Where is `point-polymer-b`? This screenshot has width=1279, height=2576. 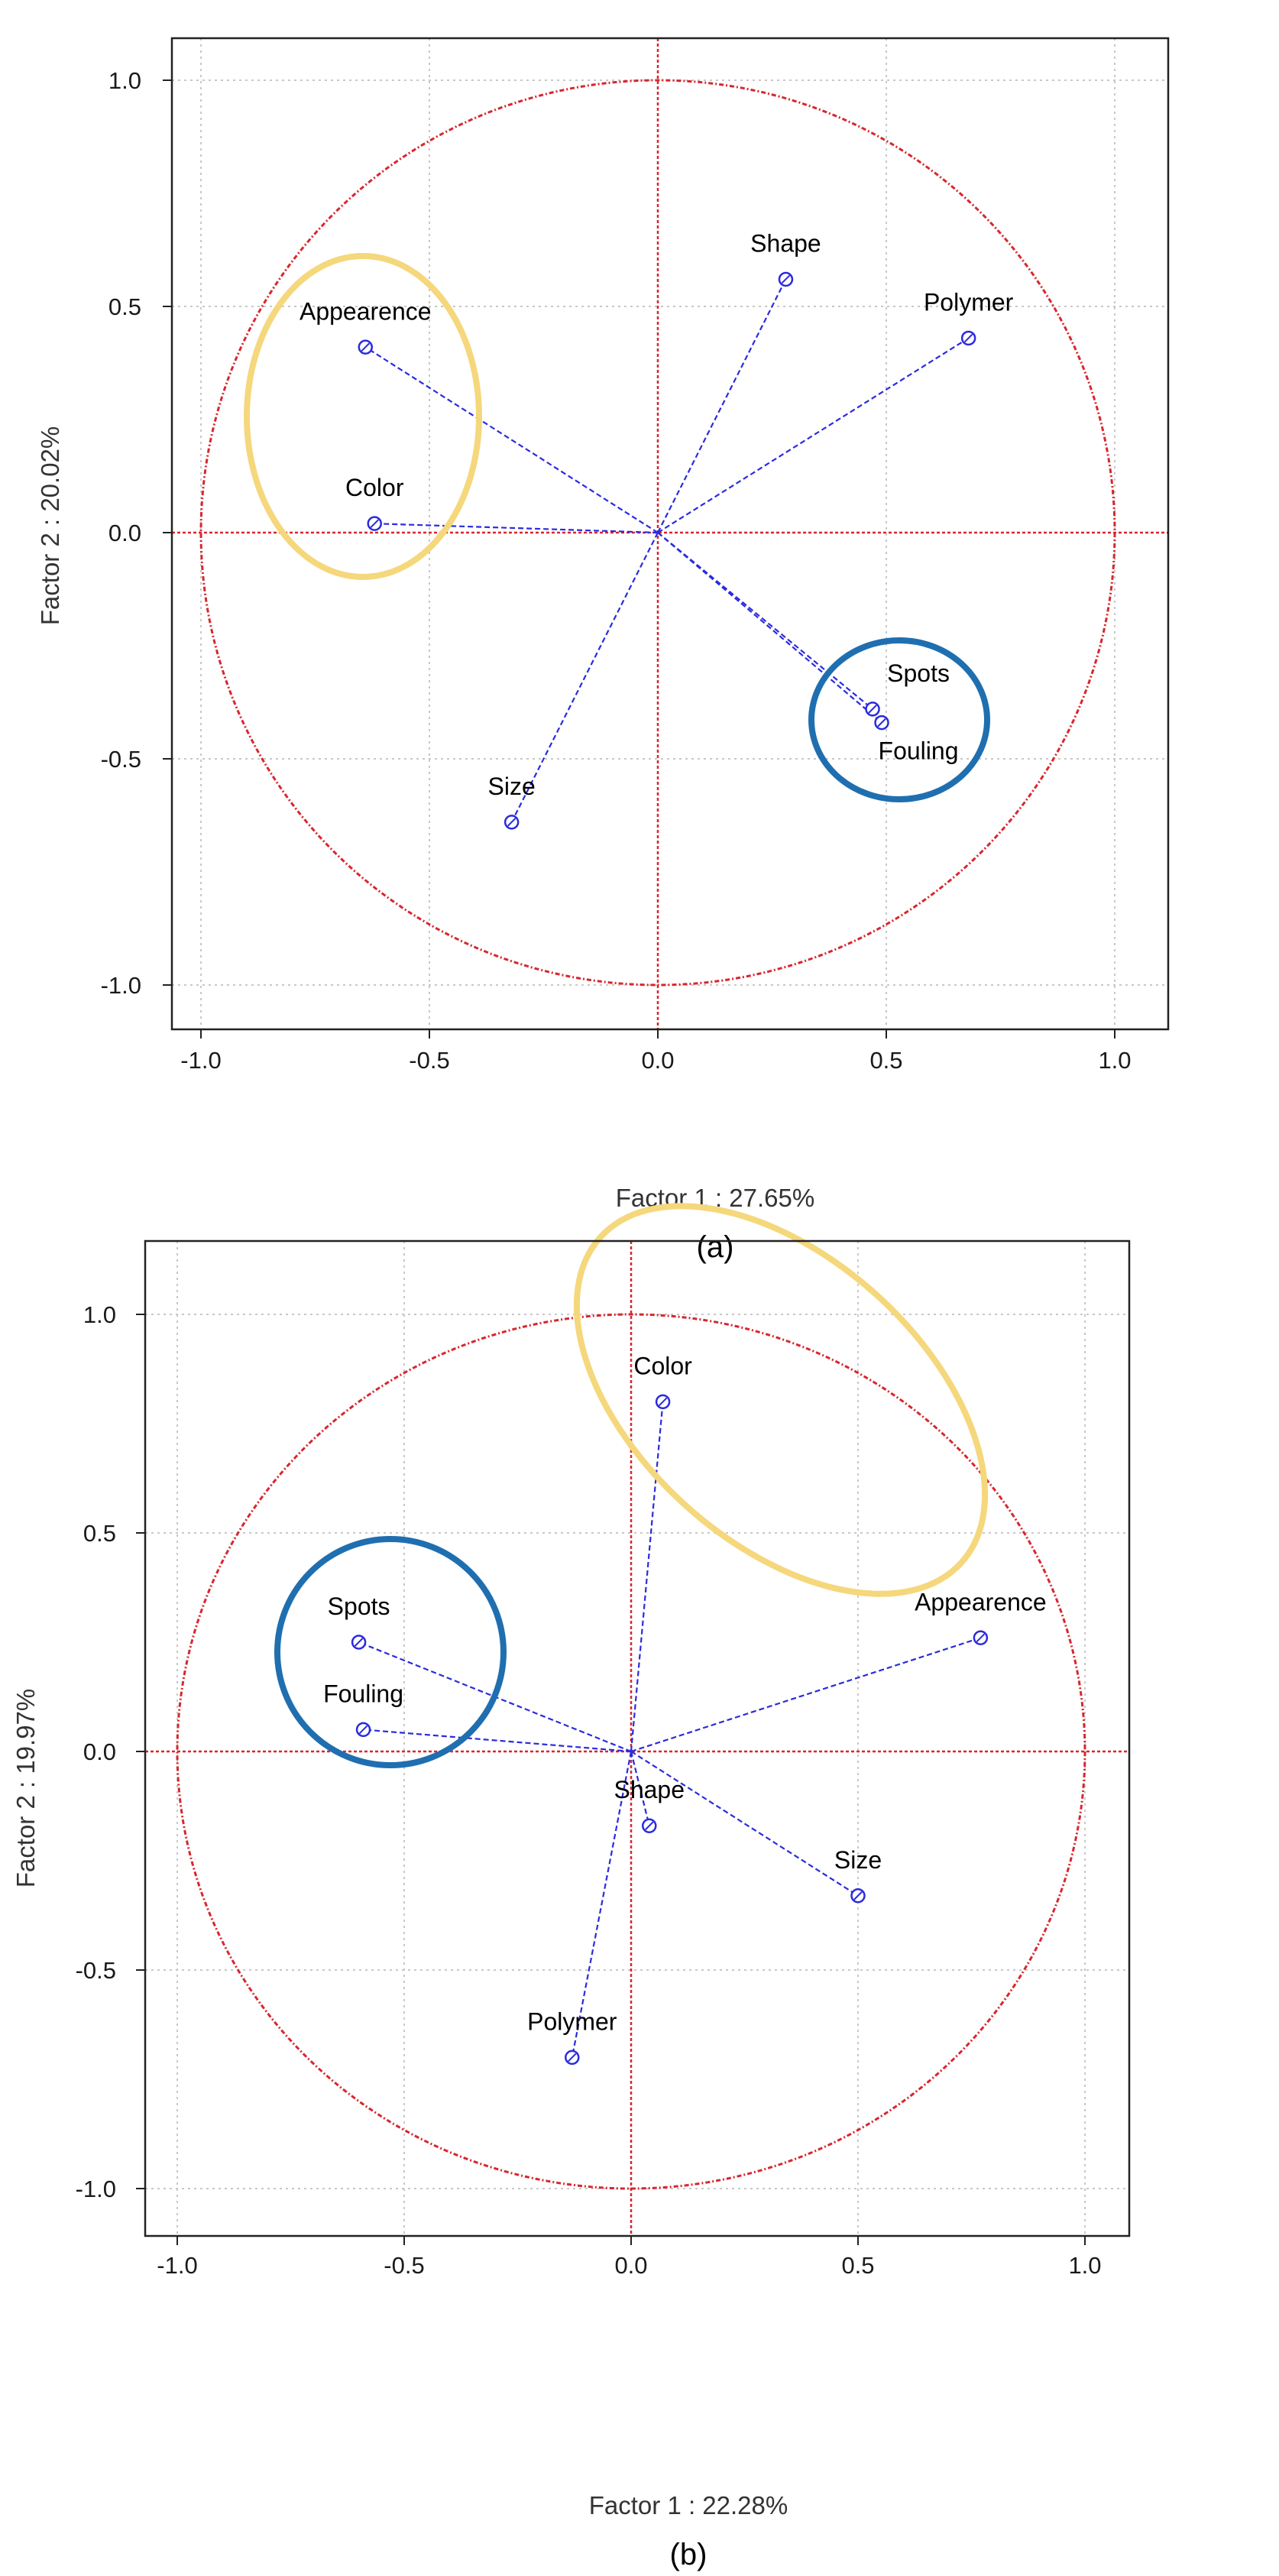
point-polymer-b is located at coordinates (572, 2058).